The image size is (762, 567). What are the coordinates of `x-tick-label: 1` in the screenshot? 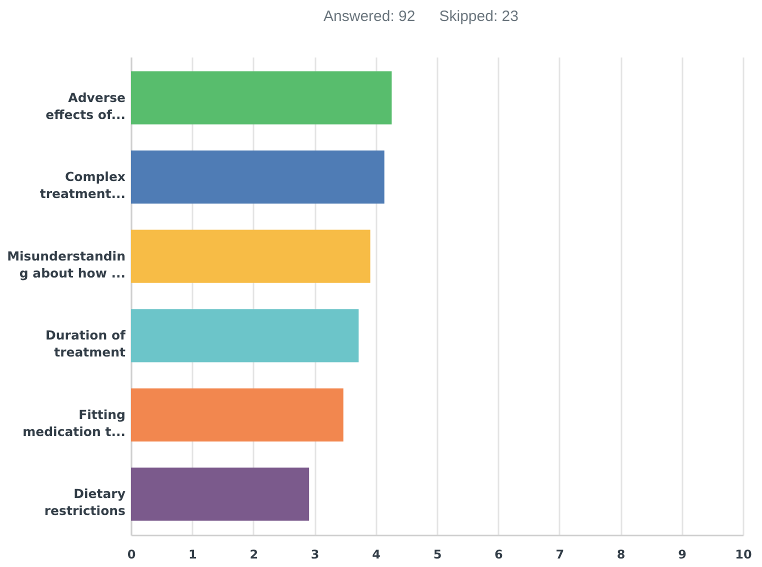 It's located at (192, 555).